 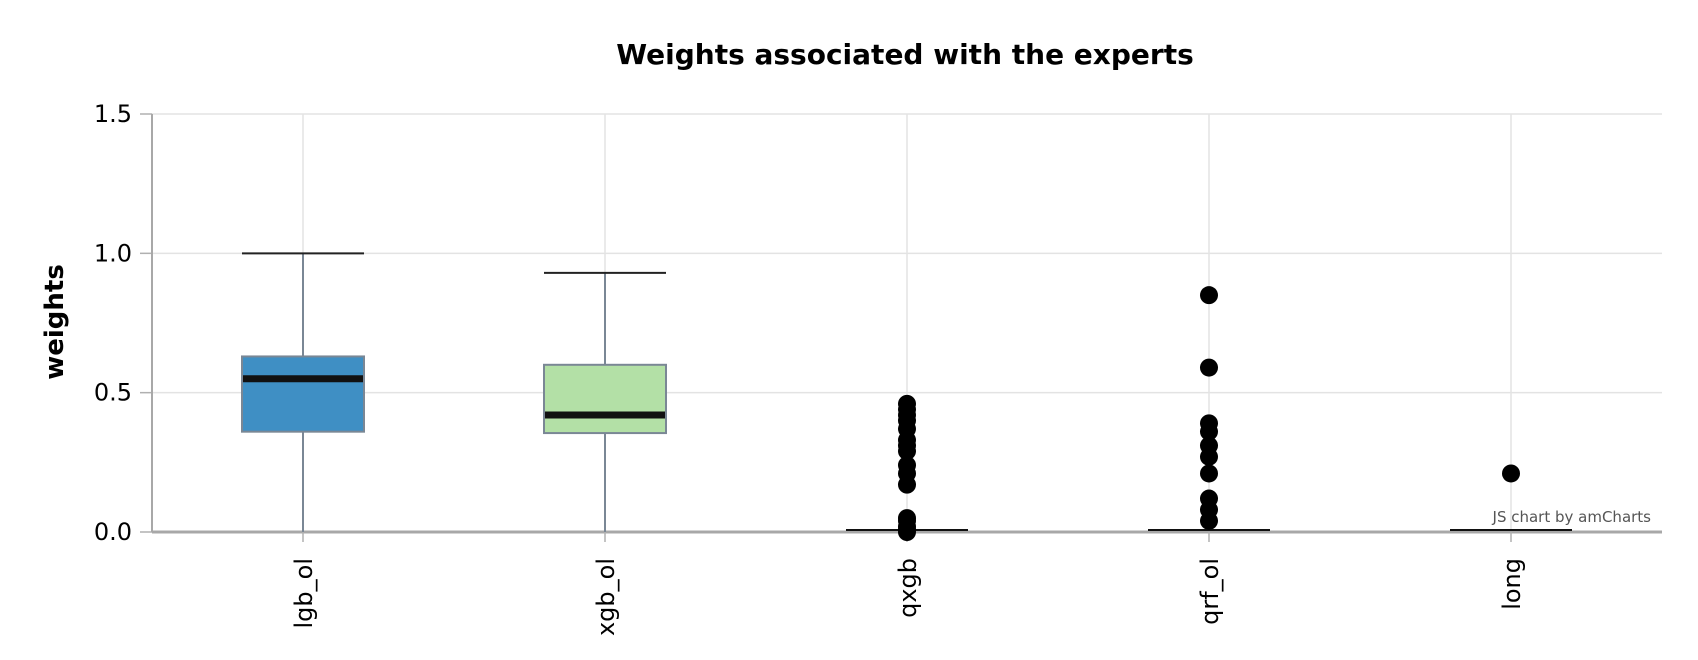 What do you see at coordinates (907, 467) in the screenshot?
I see `box-qxgb` at bounding box center [907, 467].